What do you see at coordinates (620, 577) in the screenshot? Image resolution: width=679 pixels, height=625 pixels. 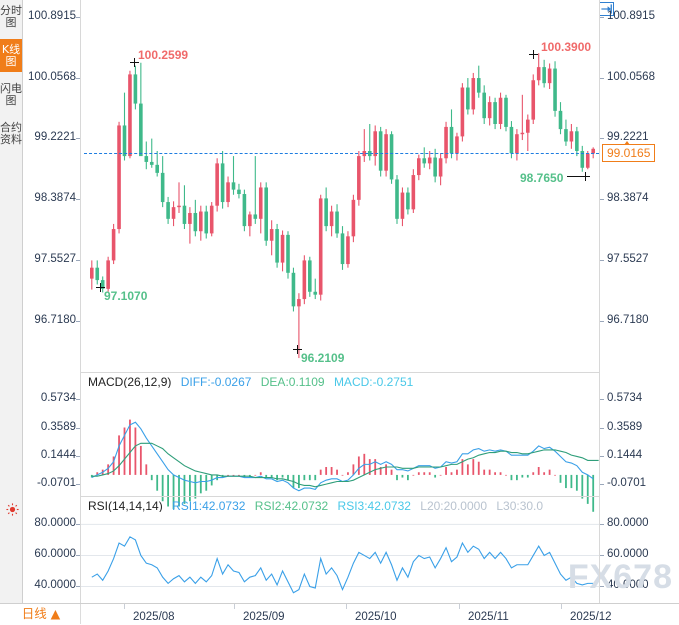 I see `watermark: FX678` at bounding box center [620, 577].